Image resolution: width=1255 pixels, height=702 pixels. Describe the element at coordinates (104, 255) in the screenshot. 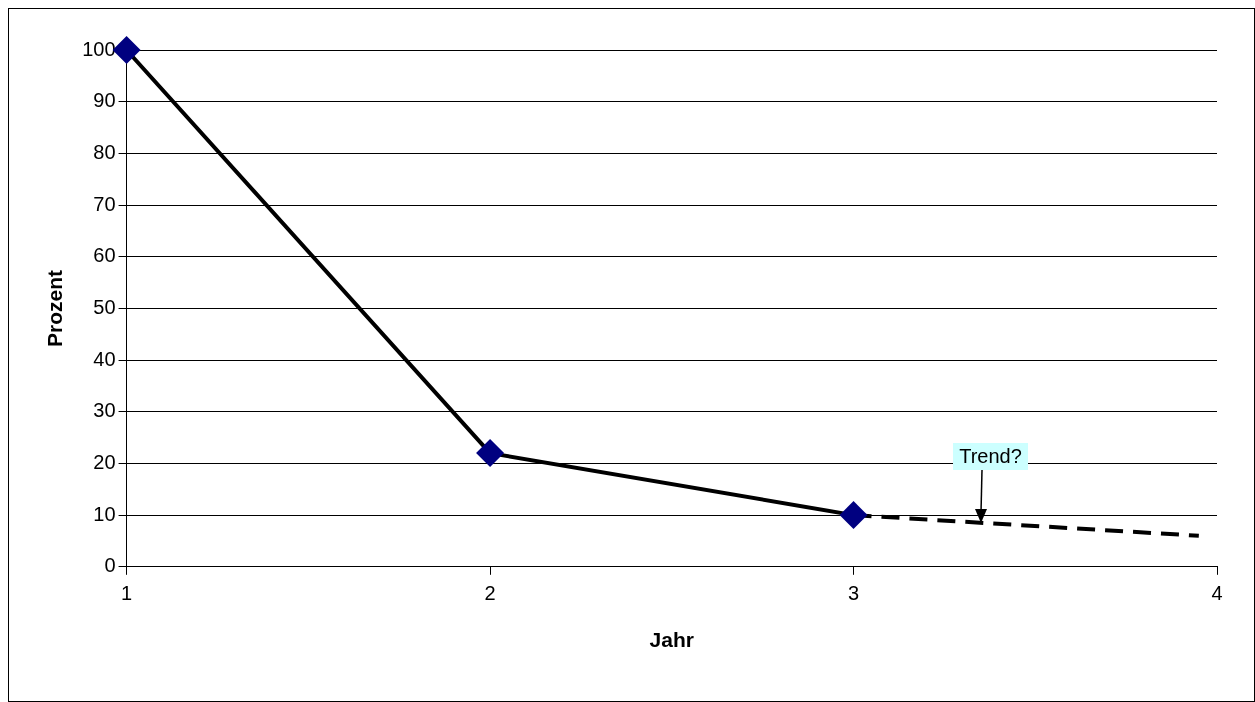

I see `y-tick-label: 60` at that location.